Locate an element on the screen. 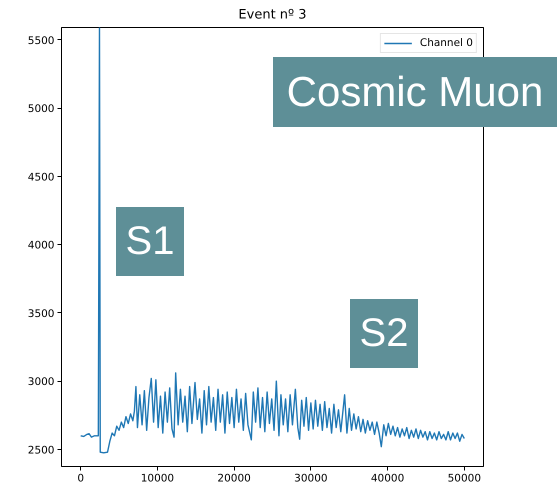  x-tick-label: 0 is located at coordinates (80, 478).